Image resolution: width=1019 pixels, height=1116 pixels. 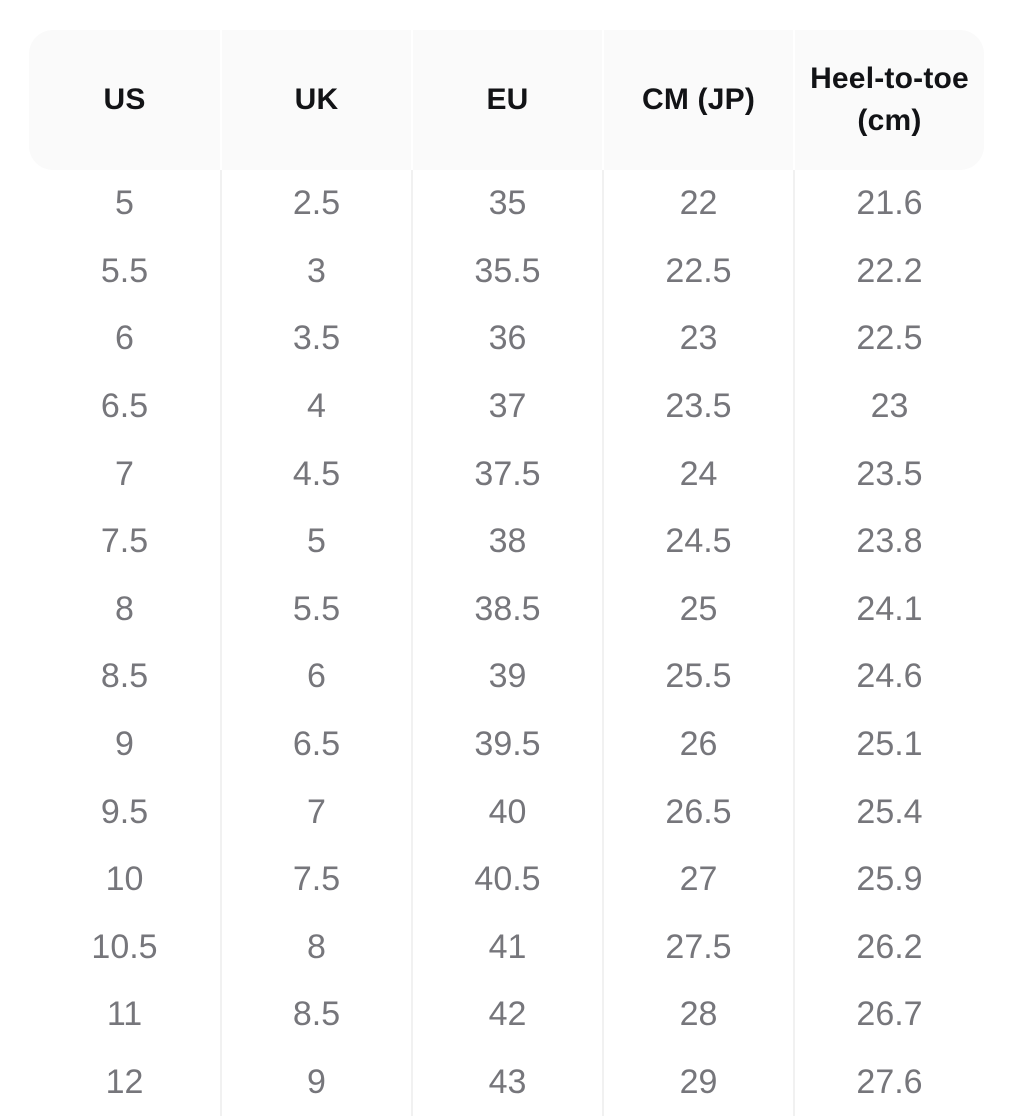 I want to click on table-row: 10 7.5 40.5 27 25.9, so click(x=506, y=879).